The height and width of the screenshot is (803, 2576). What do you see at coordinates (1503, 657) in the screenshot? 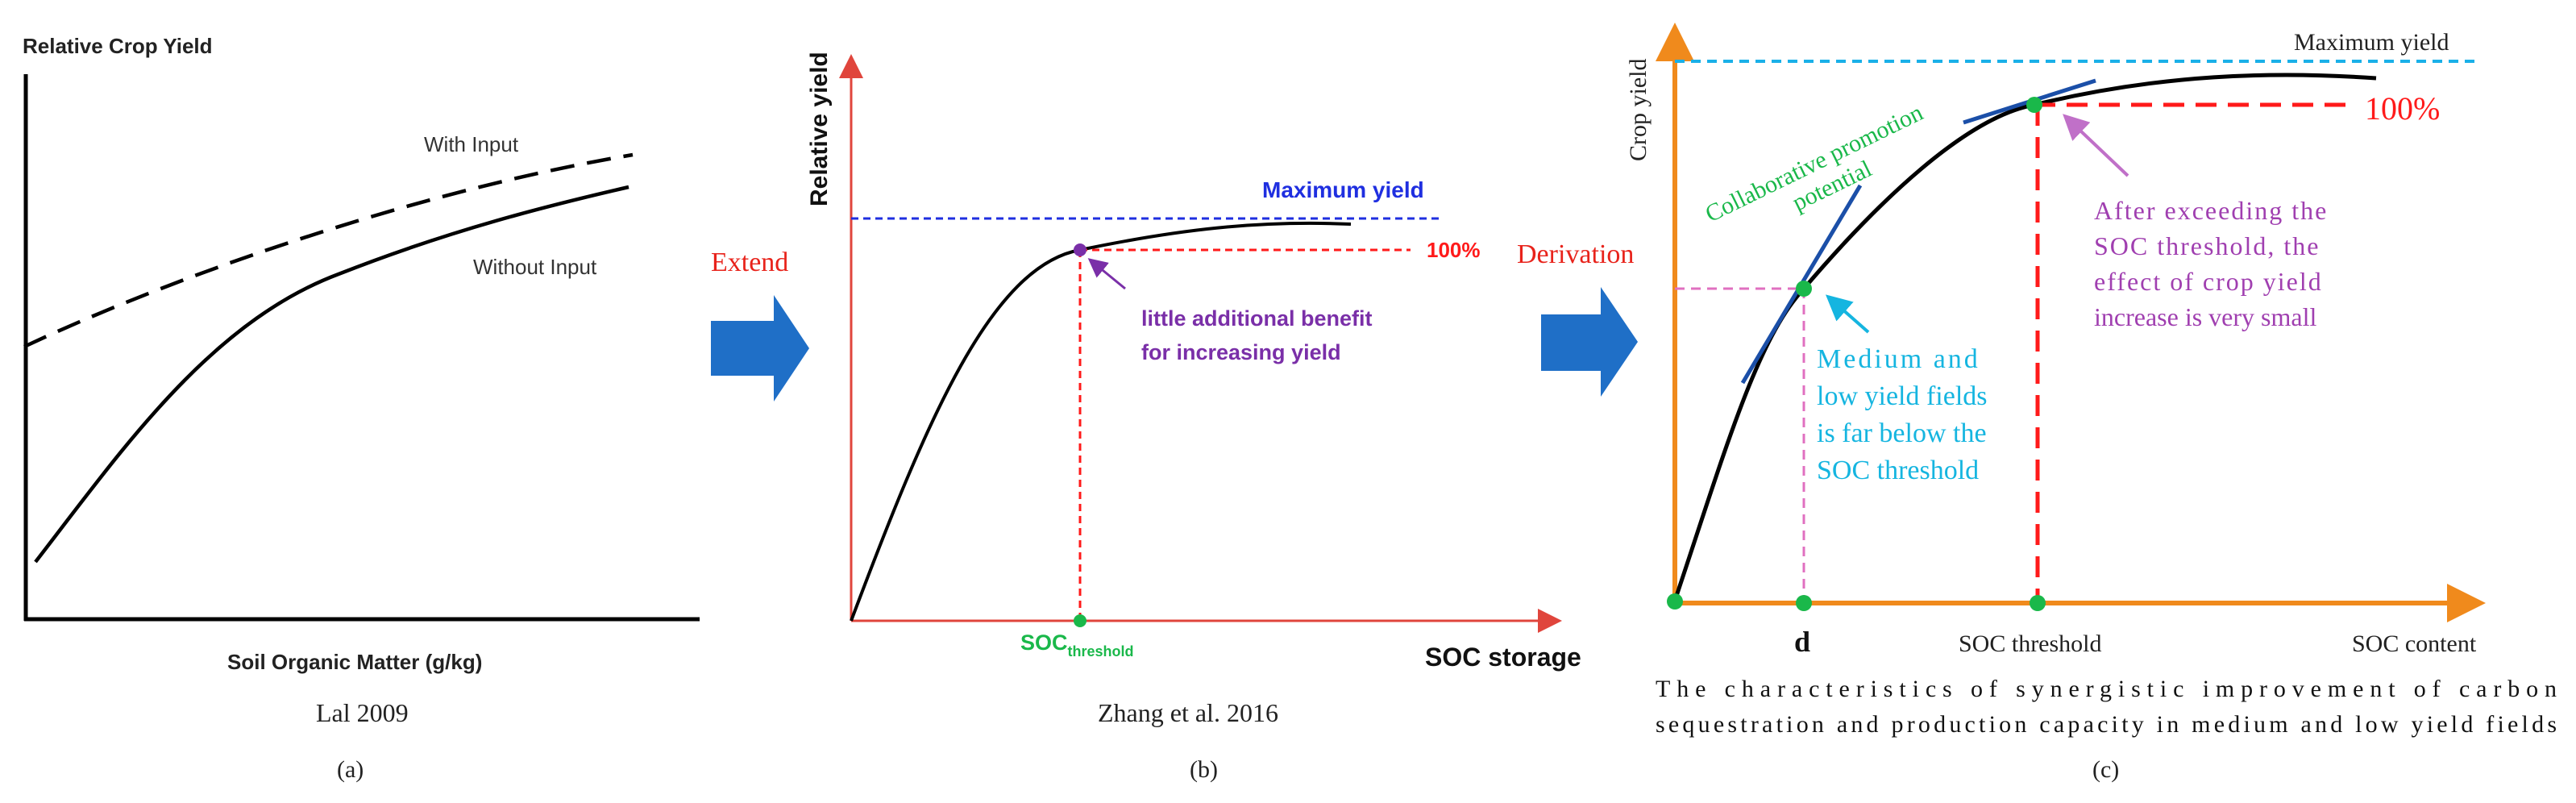
I see `panel-b-x-axis-label: SOC storage` at bounding box center [1503, 657].